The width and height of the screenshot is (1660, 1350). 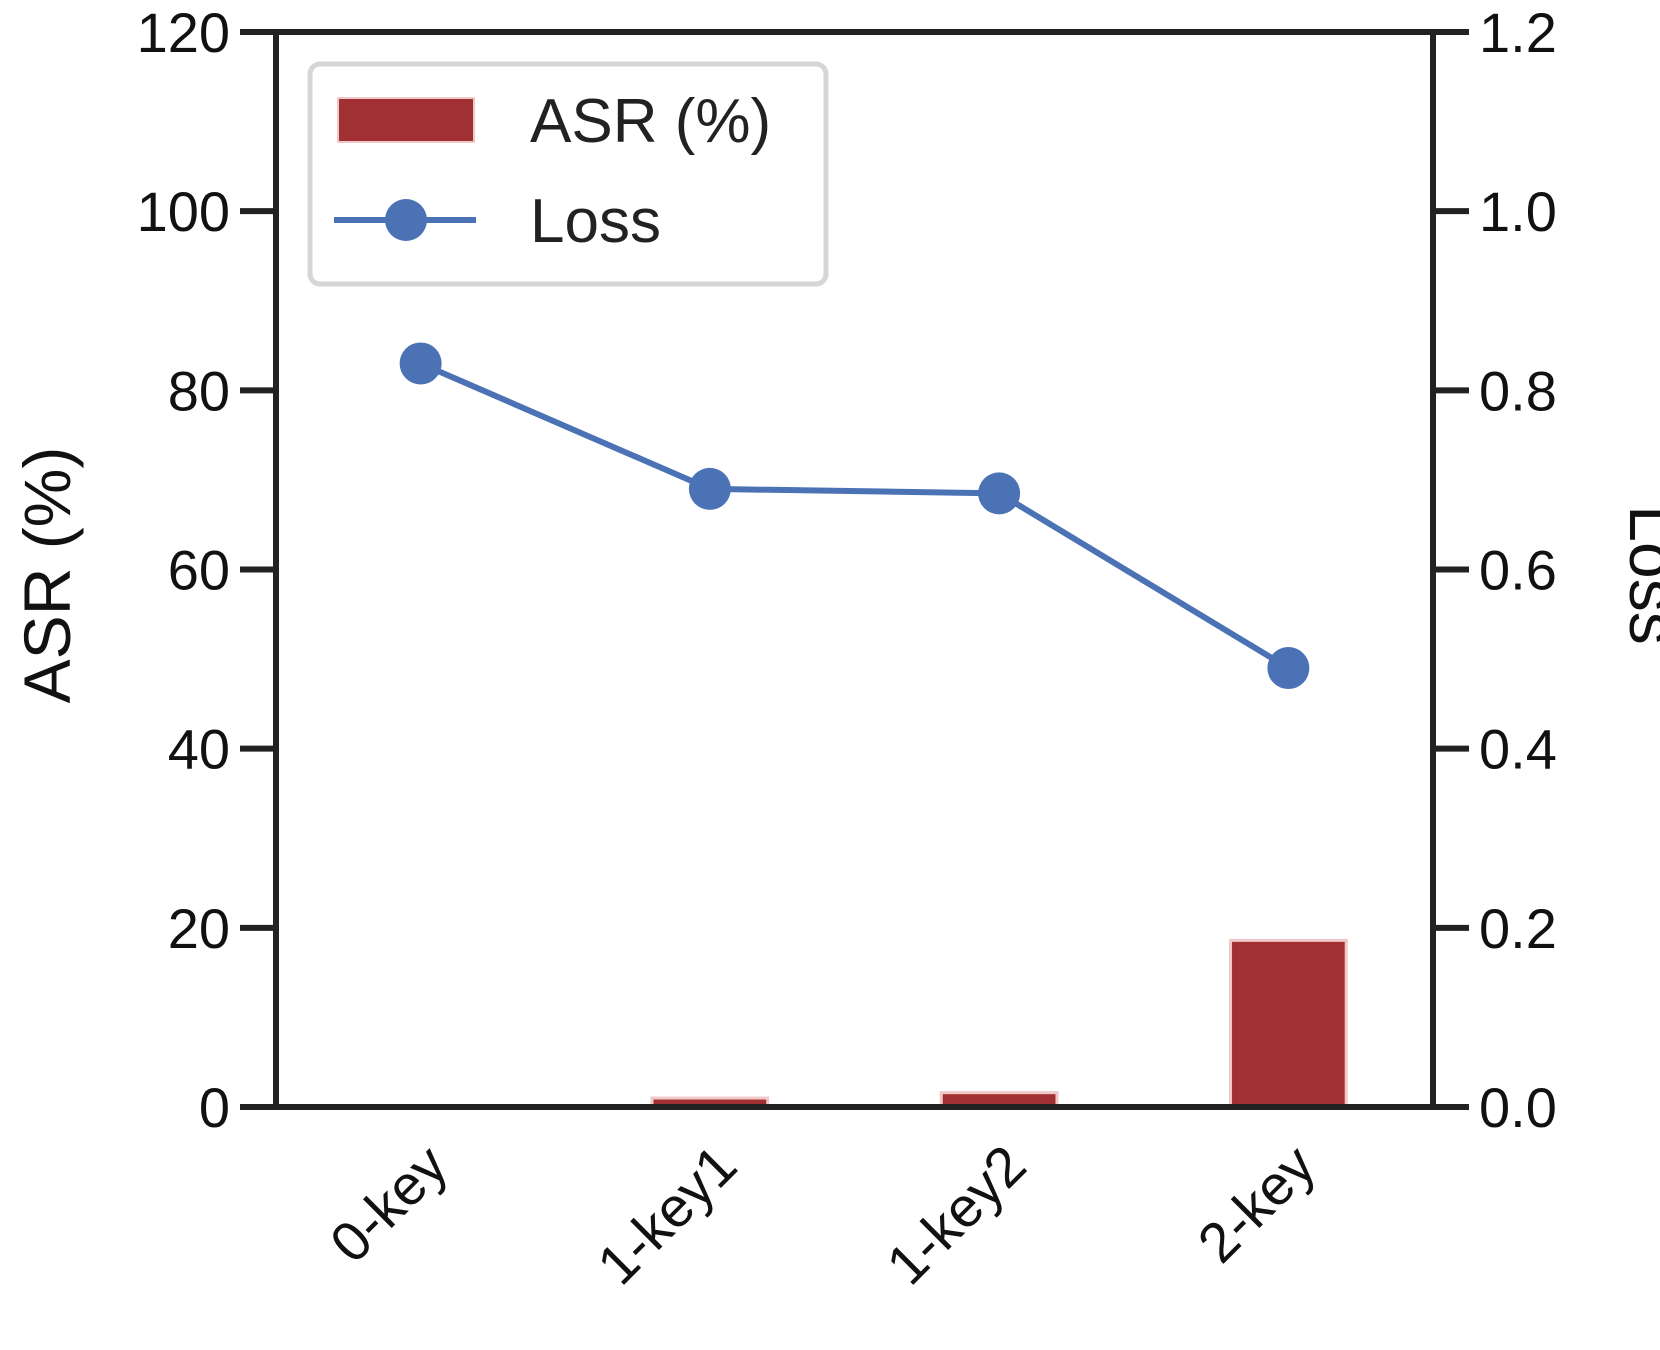 I want to click on bars-layer, so click(x=999, y=1023).